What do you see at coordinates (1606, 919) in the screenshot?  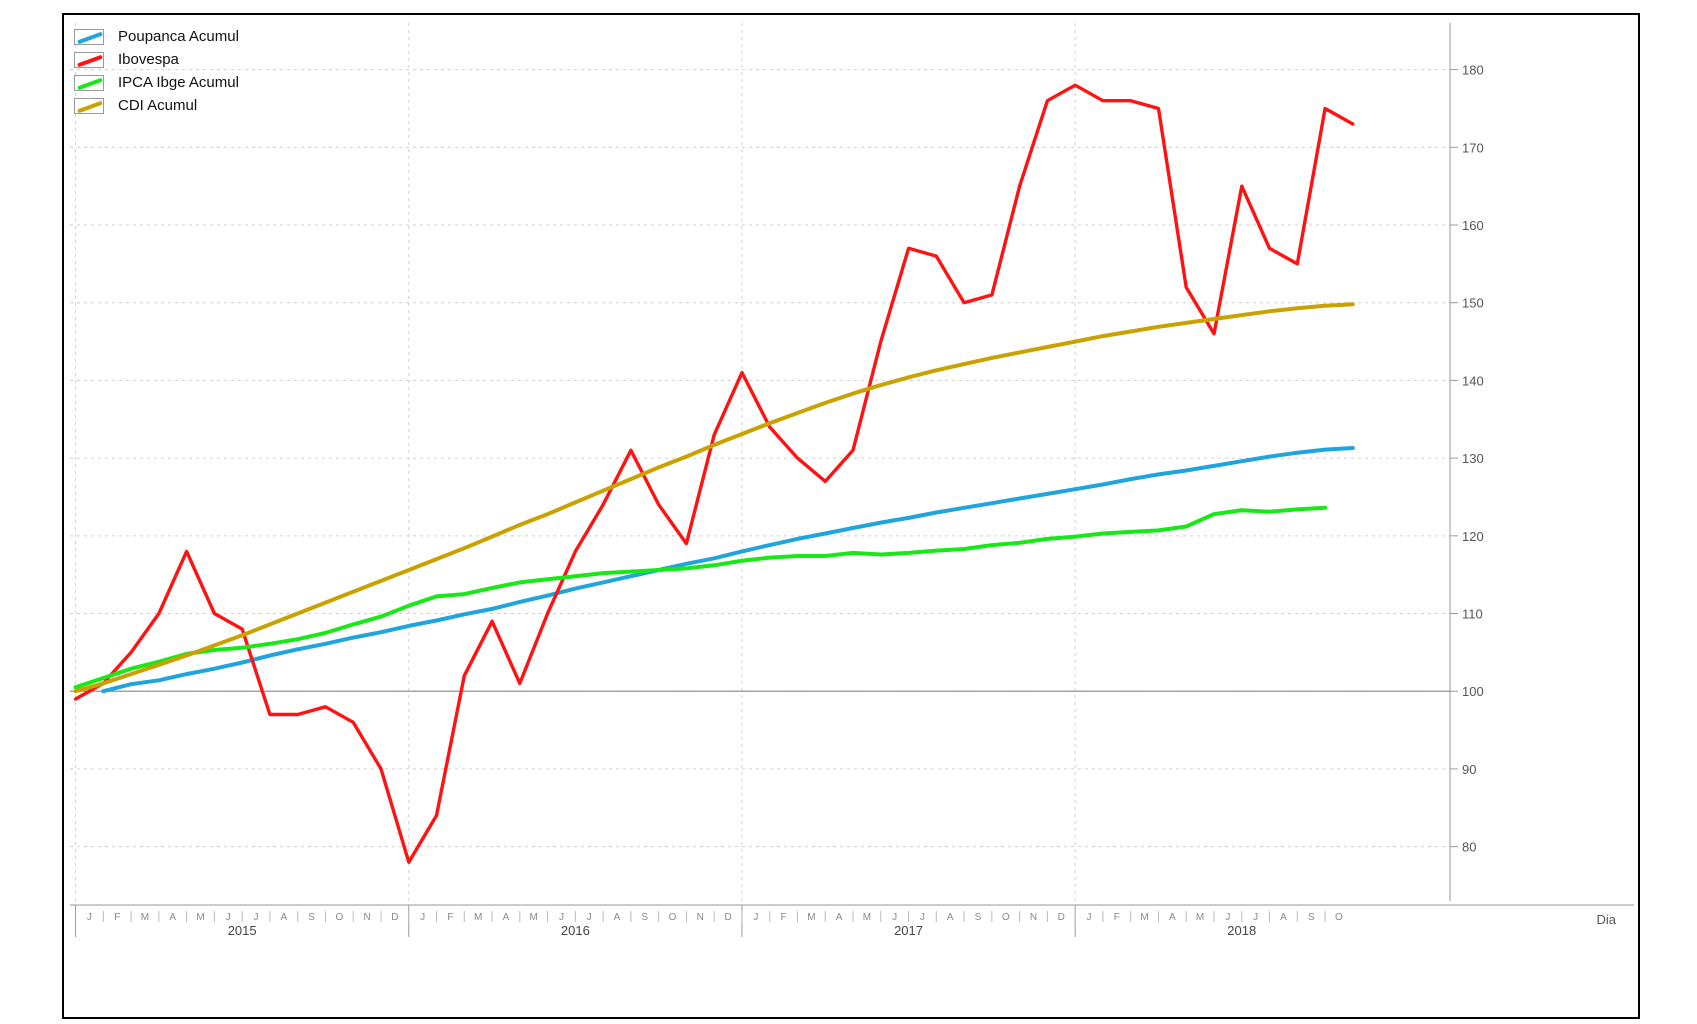 I see `x-axis-label: Dia` at bounding box center [1606, 919].